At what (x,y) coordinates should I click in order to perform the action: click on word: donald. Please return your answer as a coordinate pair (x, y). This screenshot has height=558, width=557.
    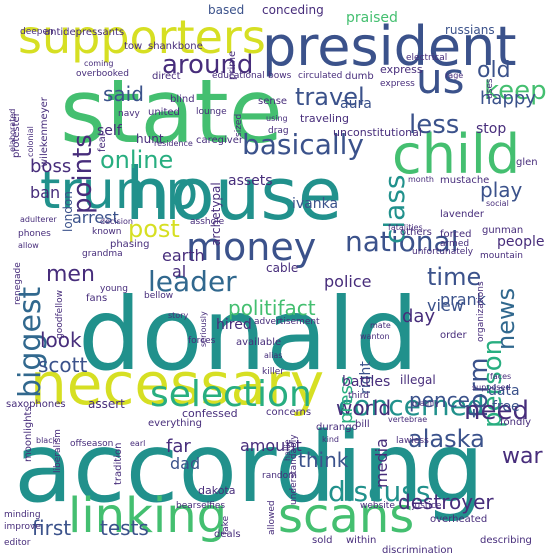
    Looking at the image, I should click on (248, 334).